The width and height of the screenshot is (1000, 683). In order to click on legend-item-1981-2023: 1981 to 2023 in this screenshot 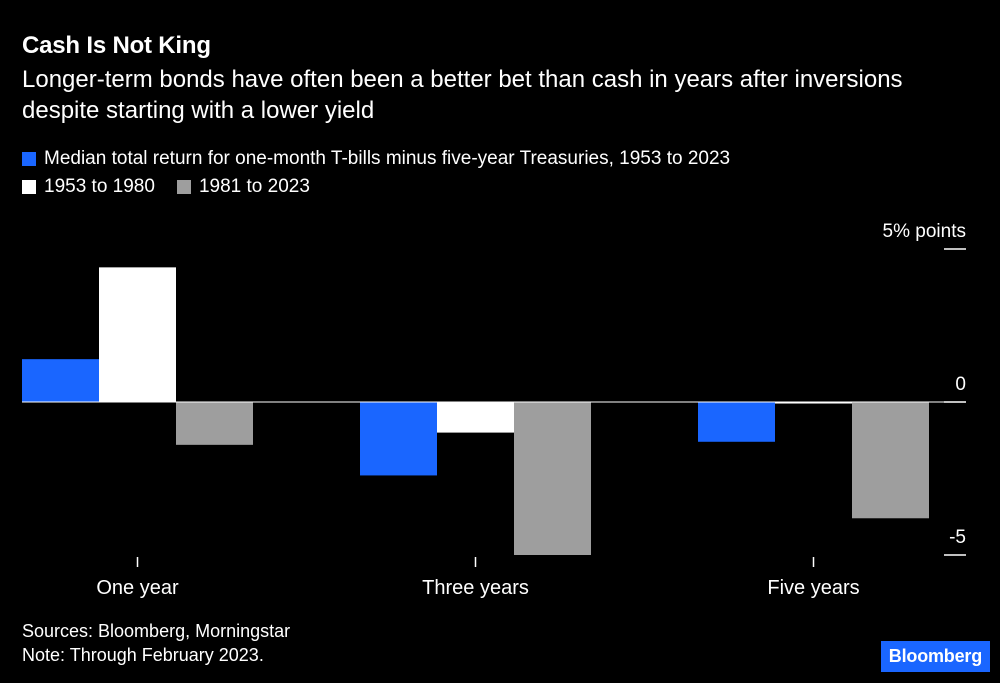, I will do `click(243, 187)`.